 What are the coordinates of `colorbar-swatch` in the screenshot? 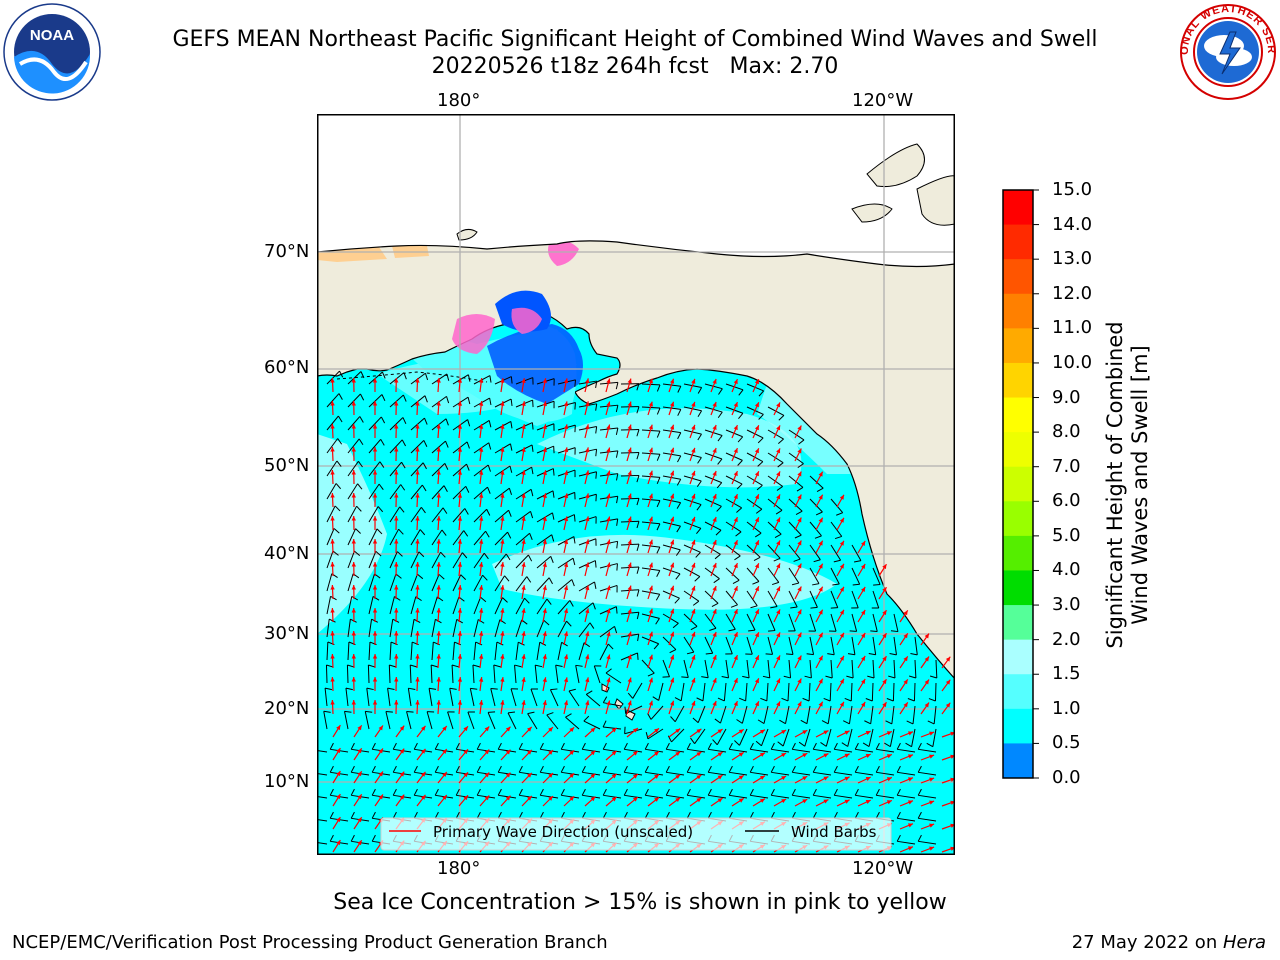 It's located at (1018, 553).